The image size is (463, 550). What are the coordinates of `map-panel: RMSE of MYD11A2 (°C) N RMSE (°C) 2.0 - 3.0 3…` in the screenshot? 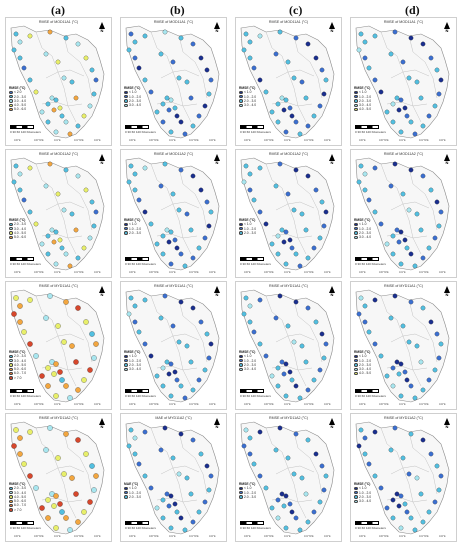 It's located at (58, 477).